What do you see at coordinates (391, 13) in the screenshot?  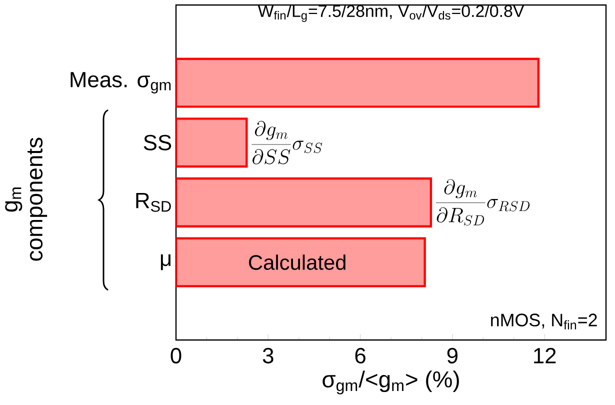 I see `chart-title: W$_{fin}$/L$_{g}$=7.5/28nm, V$_{ov}$/V$_{ds}$=0.2/0.8V` at bounding box center [391, 13].